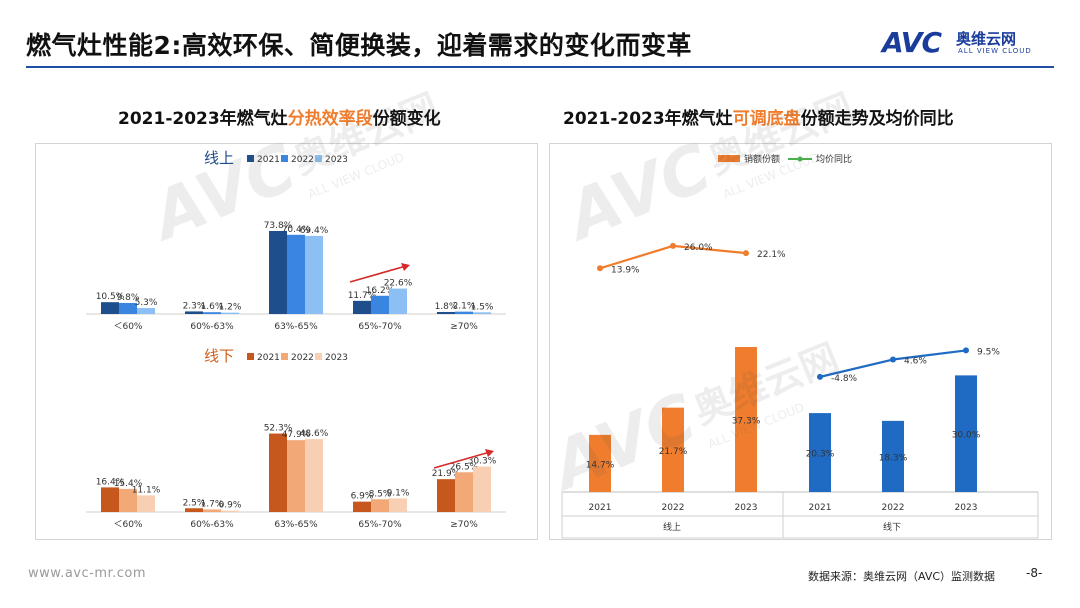 Image resolution: width=1080 pixels, height=608 pixels. What do you see at coordinates (893, 508) in the screenshot?
I see `x-tick-label: 2022` at bounding box center [893, 508].